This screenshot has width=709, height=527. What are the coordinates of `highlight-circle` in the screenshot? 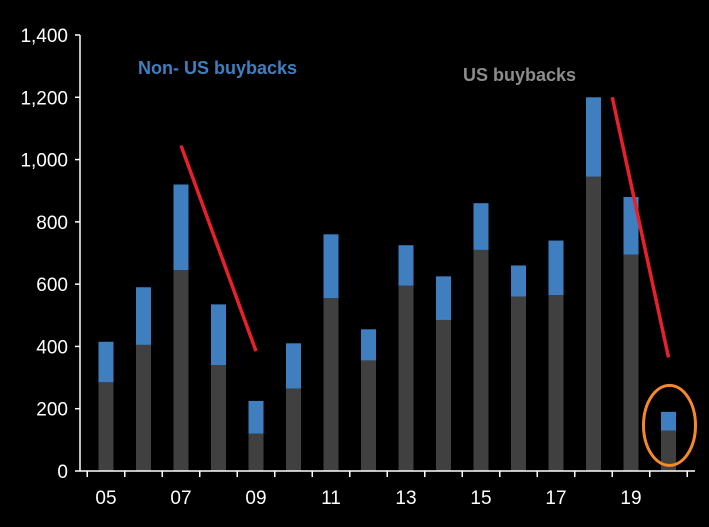 It's located at (669, 425).